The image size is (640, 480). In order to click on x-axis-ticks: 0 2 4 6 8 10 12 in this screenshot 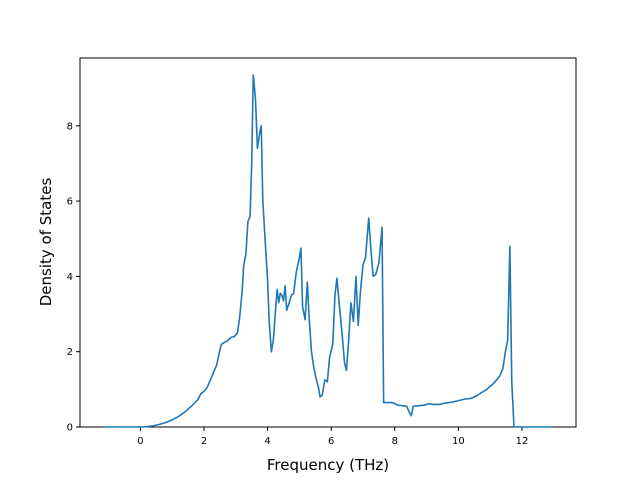, I will do `click(332, 437)`.